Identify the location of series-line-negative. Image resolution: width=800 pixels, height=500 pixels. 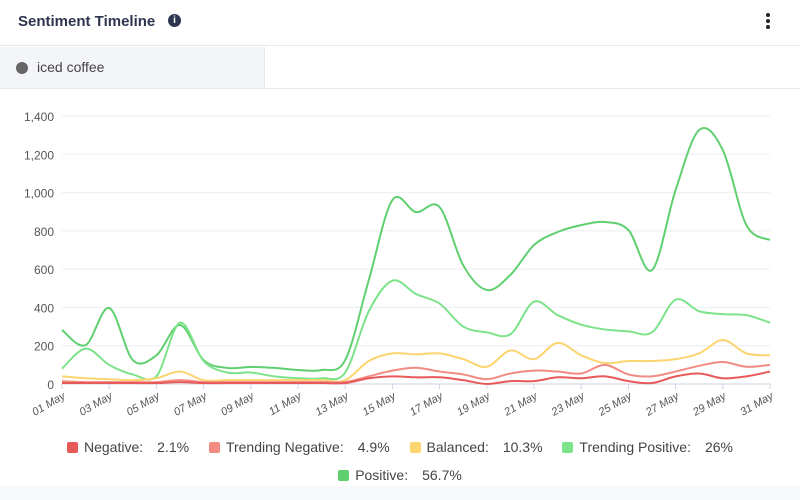
(416, 378).